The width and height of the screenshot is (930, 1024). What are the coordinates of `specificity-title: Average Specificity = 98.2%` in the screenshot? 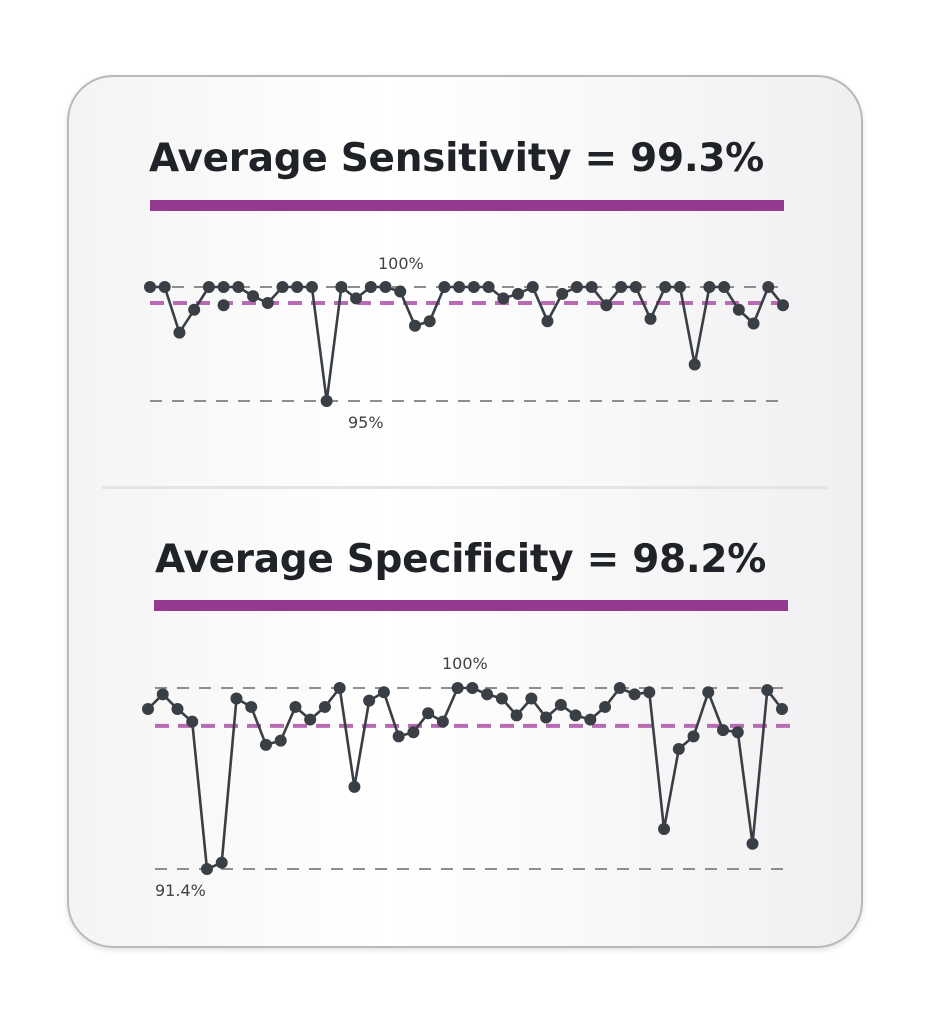 It's located at (461, 559).